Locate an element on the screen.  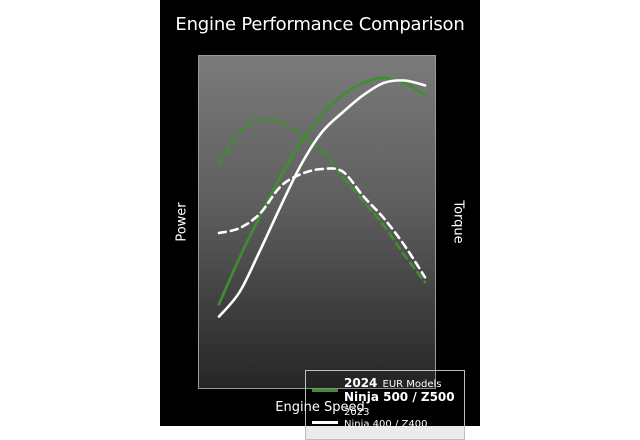
chart-title: Engine Performance Comparison is located at coordinates (320, 24).